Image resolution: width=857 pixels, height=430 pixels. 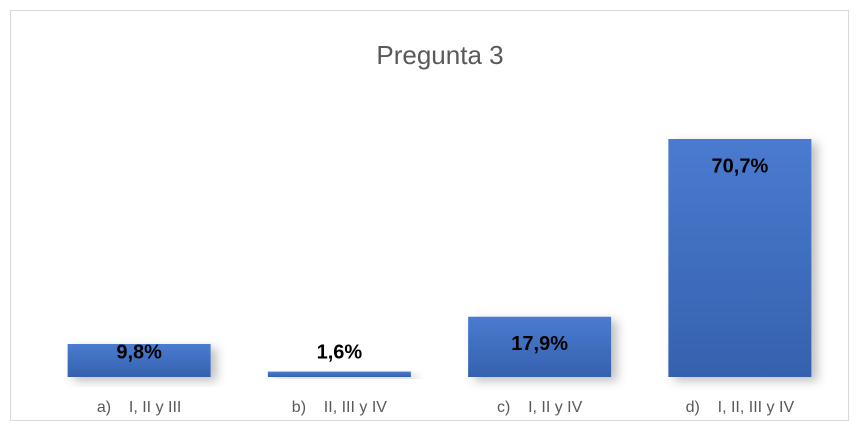 I want to click on x-tick-label: c) I, II y IV, so click(x=540, y=407).